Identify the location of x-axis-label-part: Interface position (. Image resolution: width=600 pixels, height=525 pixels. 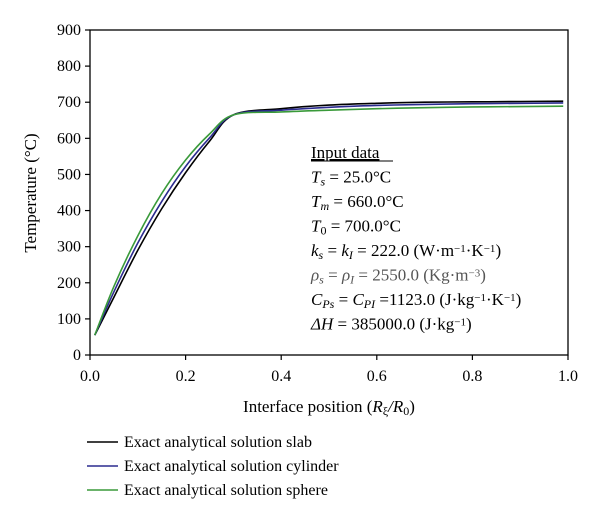
(308, 406).